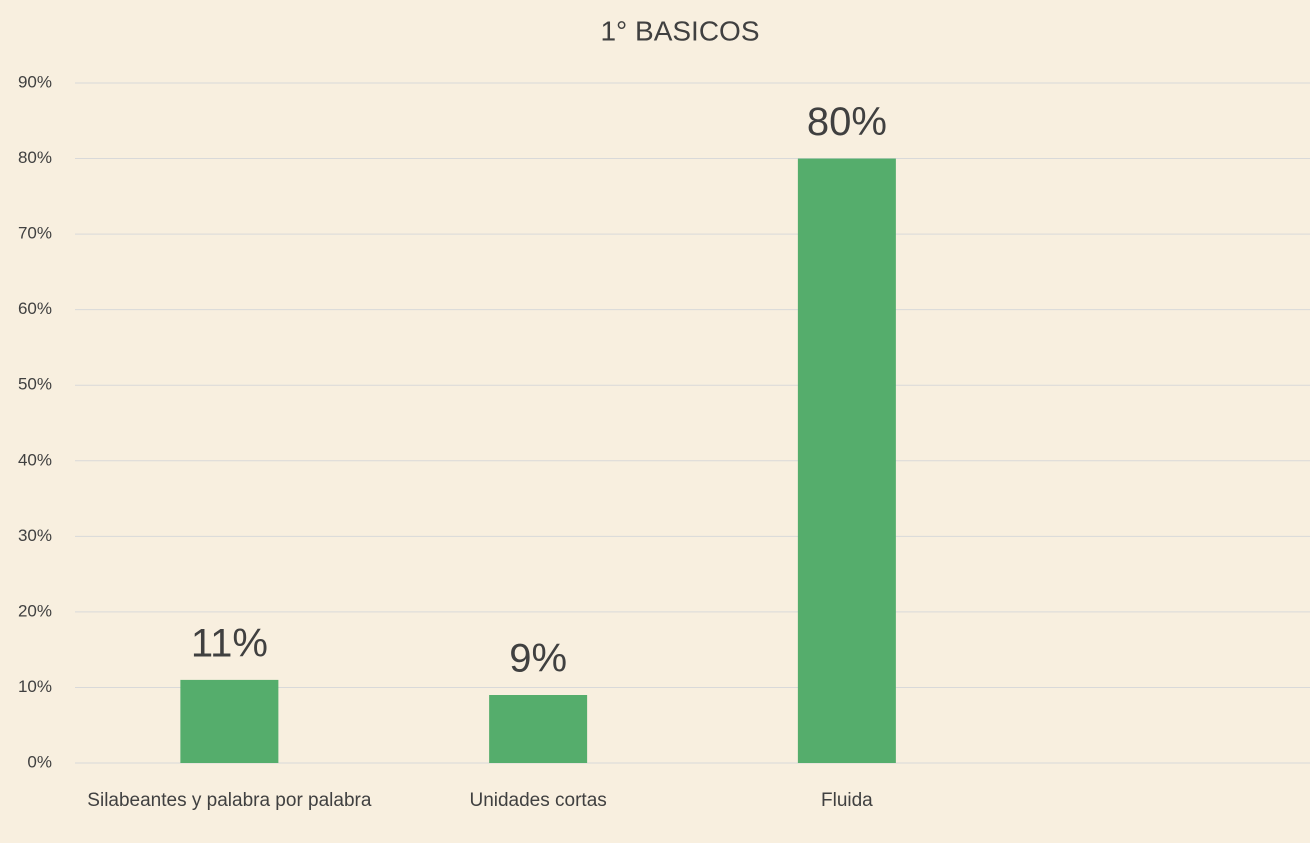 Image resolution: width=1310 pixels, height=843 pixels. Describe the element at coordinates (538, 659) in the screenshot. I see `data-label: 9%` at that location.